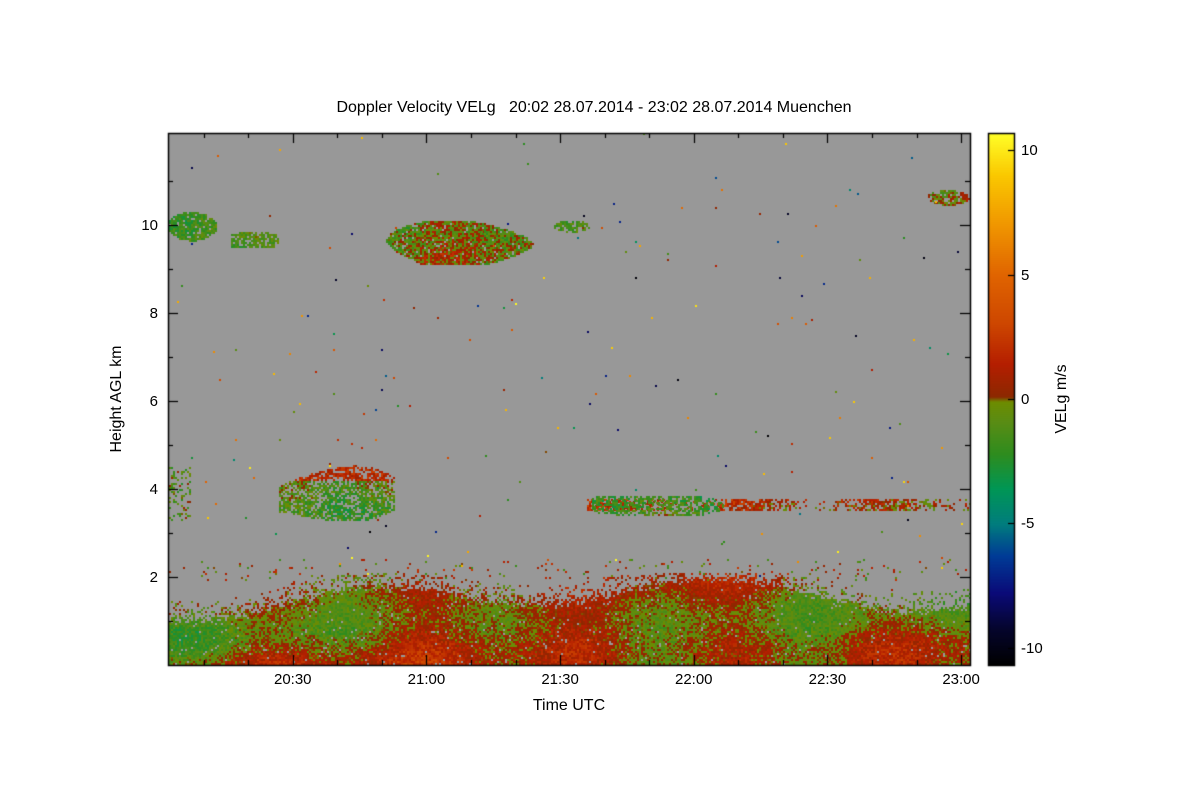 The height and width of the screenshot is (800, 1200). Describe the element at coordinates (292, 679) in the screenshot. I see `x-tick-label: 20:30` at that location.